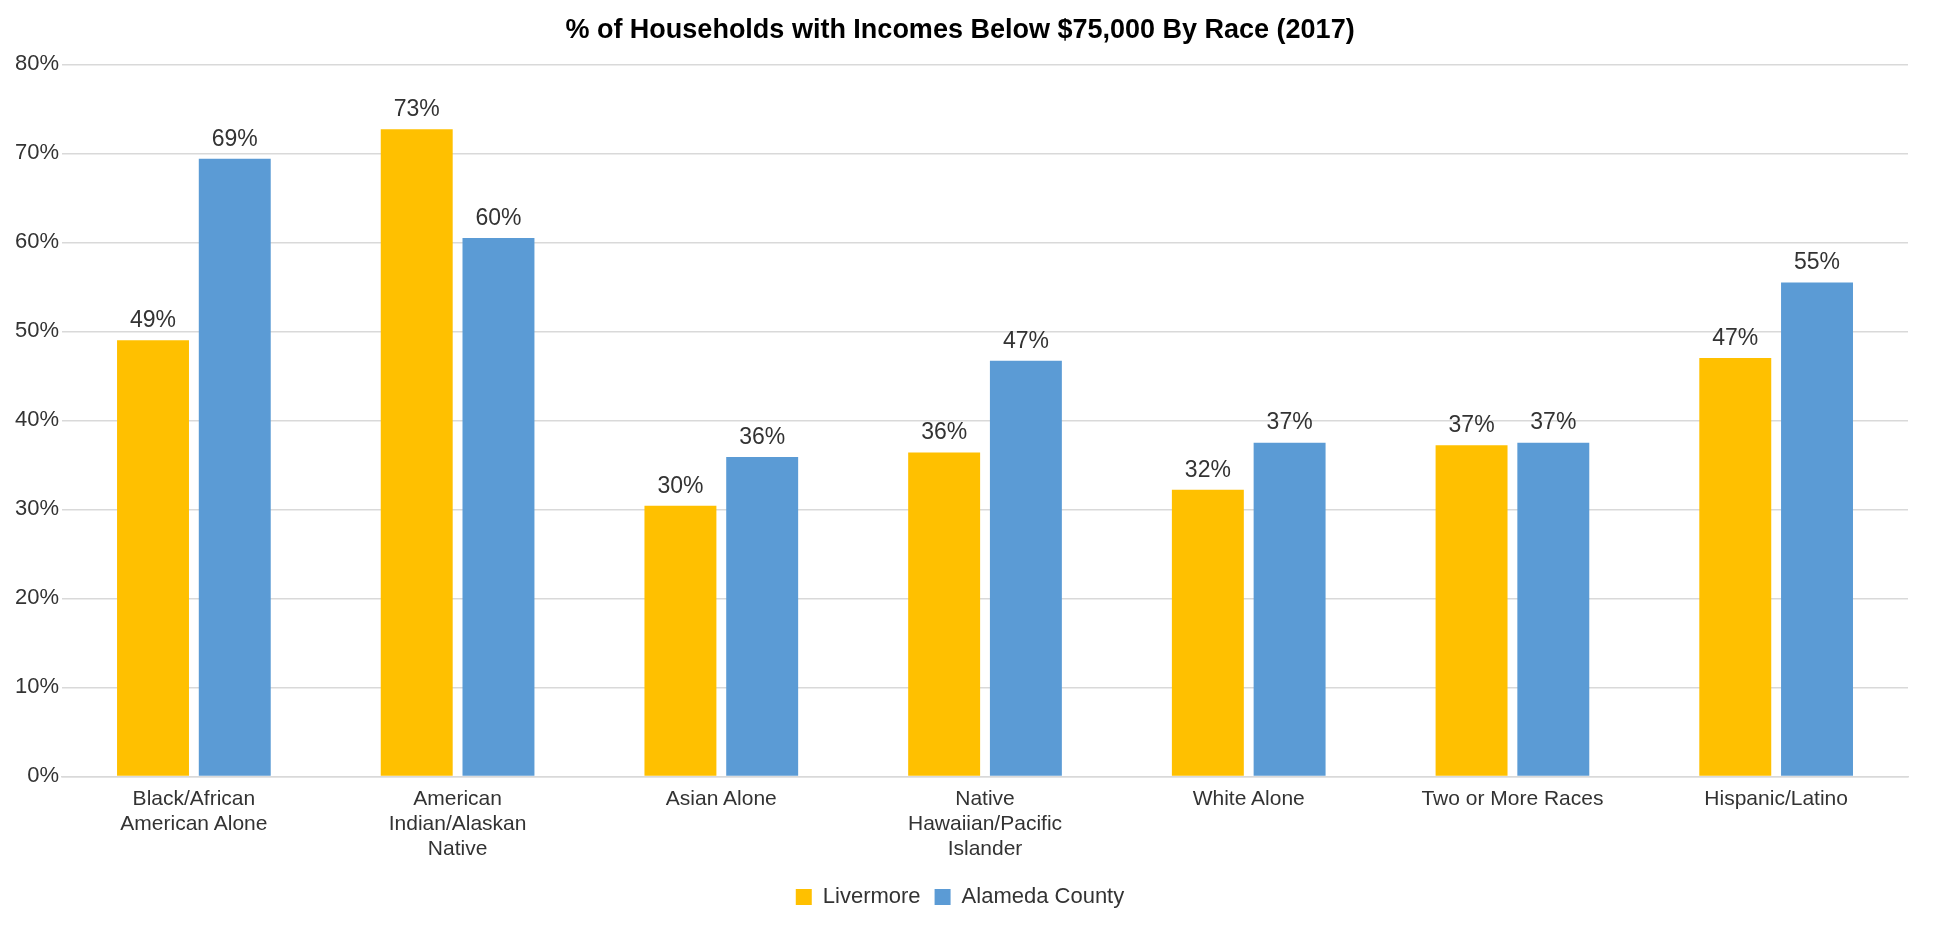 This screenshot has width=1942, height=934. Describe the element at coordinates (871, 896) in the screenshot. I see `legend-label: Livermore` at that location.